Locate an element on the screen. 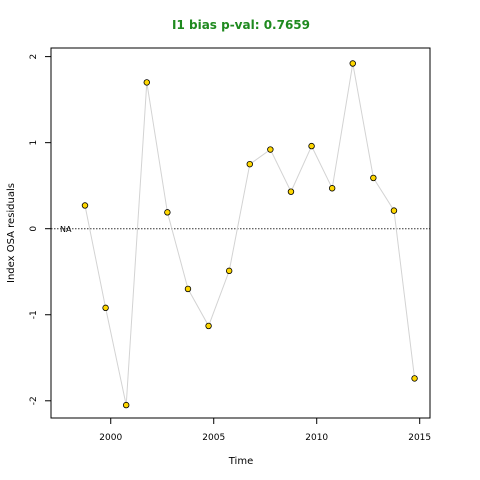 This screenshot has width=480, height=480. y-tick-label: 2 is located at coordinates (34, 57).